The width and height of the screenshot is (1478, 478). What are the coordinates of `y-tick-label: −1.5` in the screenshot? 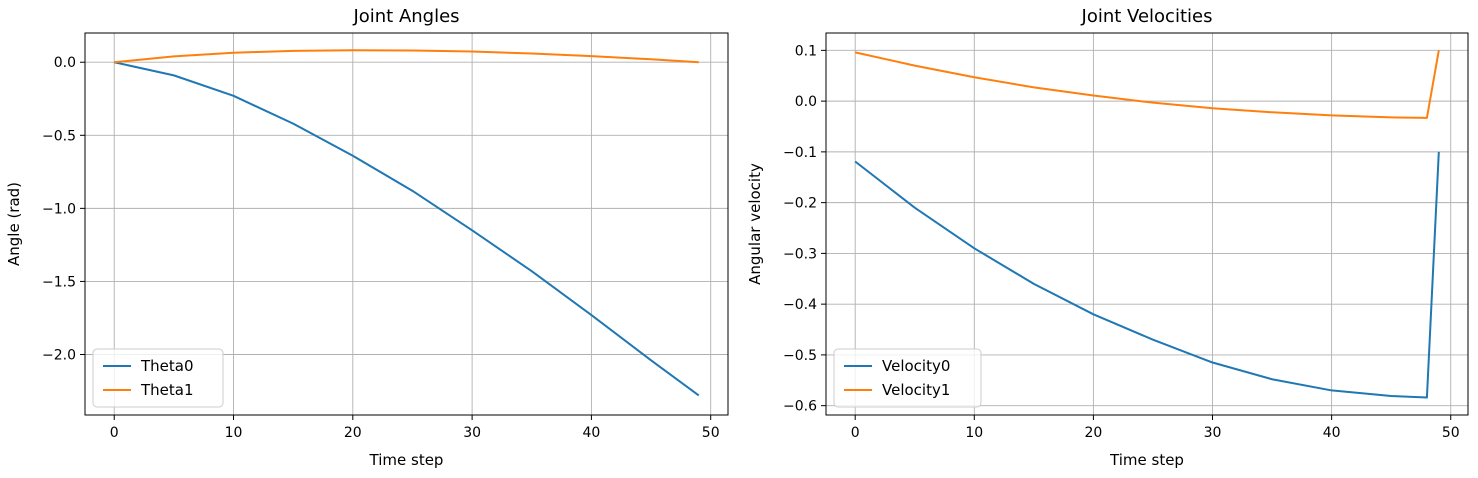 It's located at (59, 282).